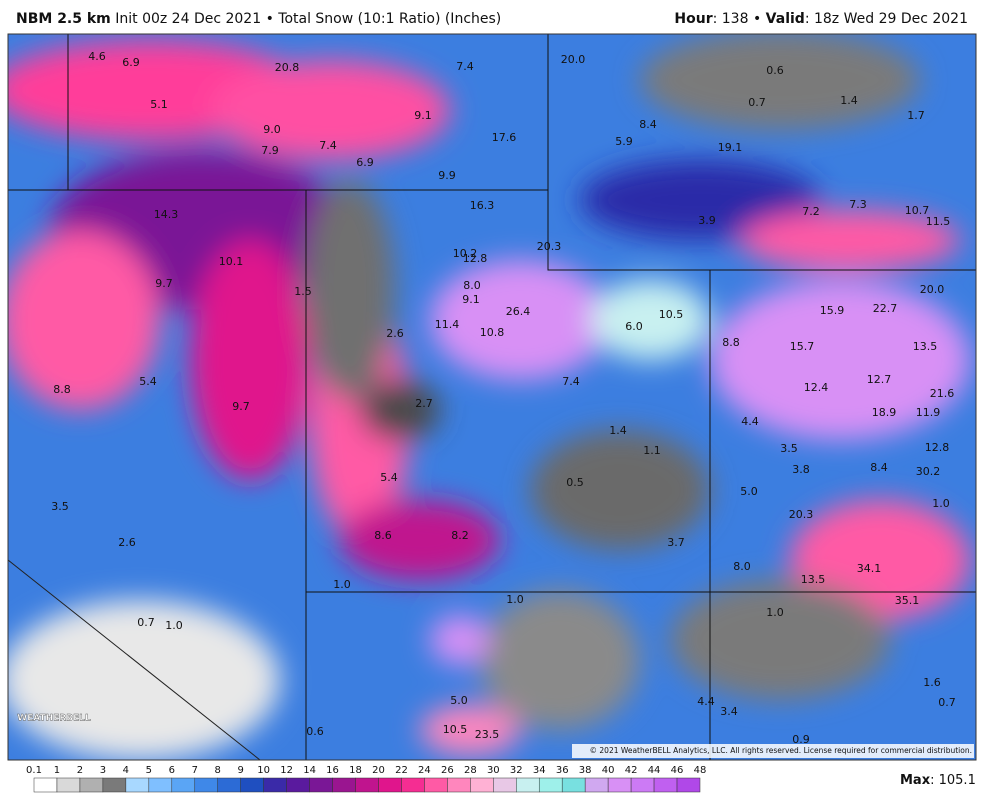 This screenshot has width=984, height=808. I want to click on map-label: 30.2, so click(928, 471).